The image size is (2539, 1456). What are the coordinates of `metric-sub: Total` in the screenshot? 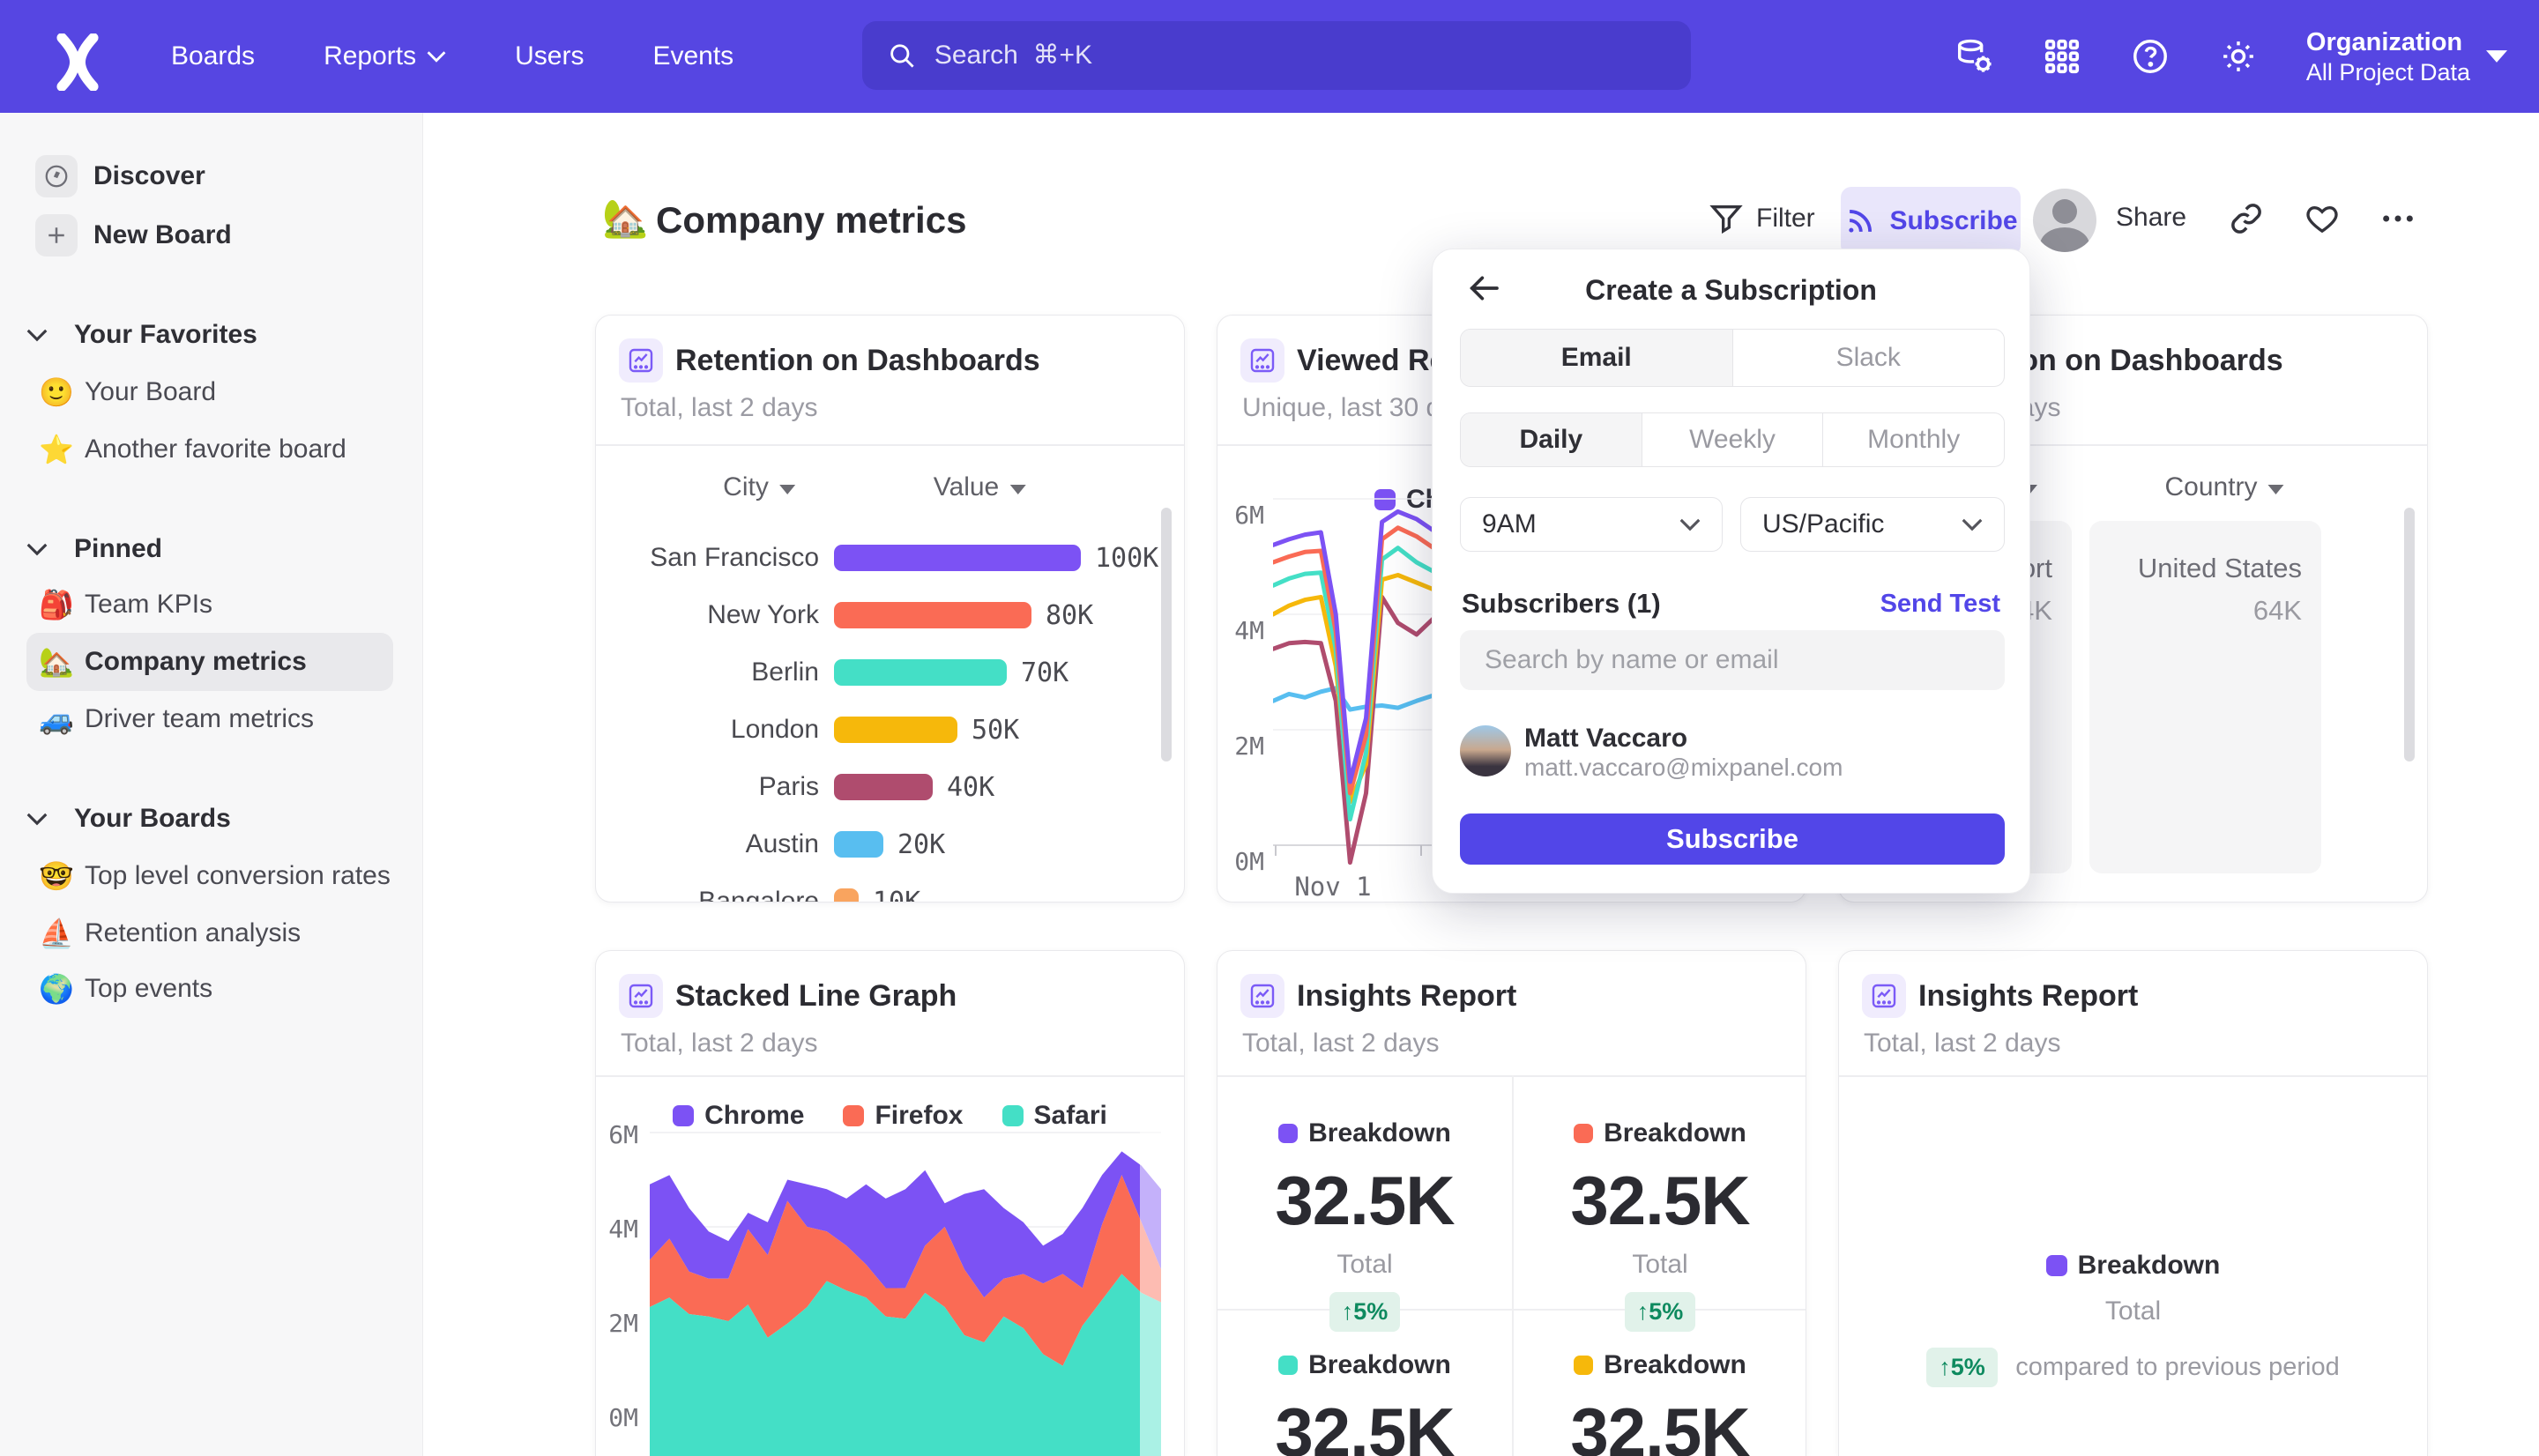 It's located at (1365, 1264).